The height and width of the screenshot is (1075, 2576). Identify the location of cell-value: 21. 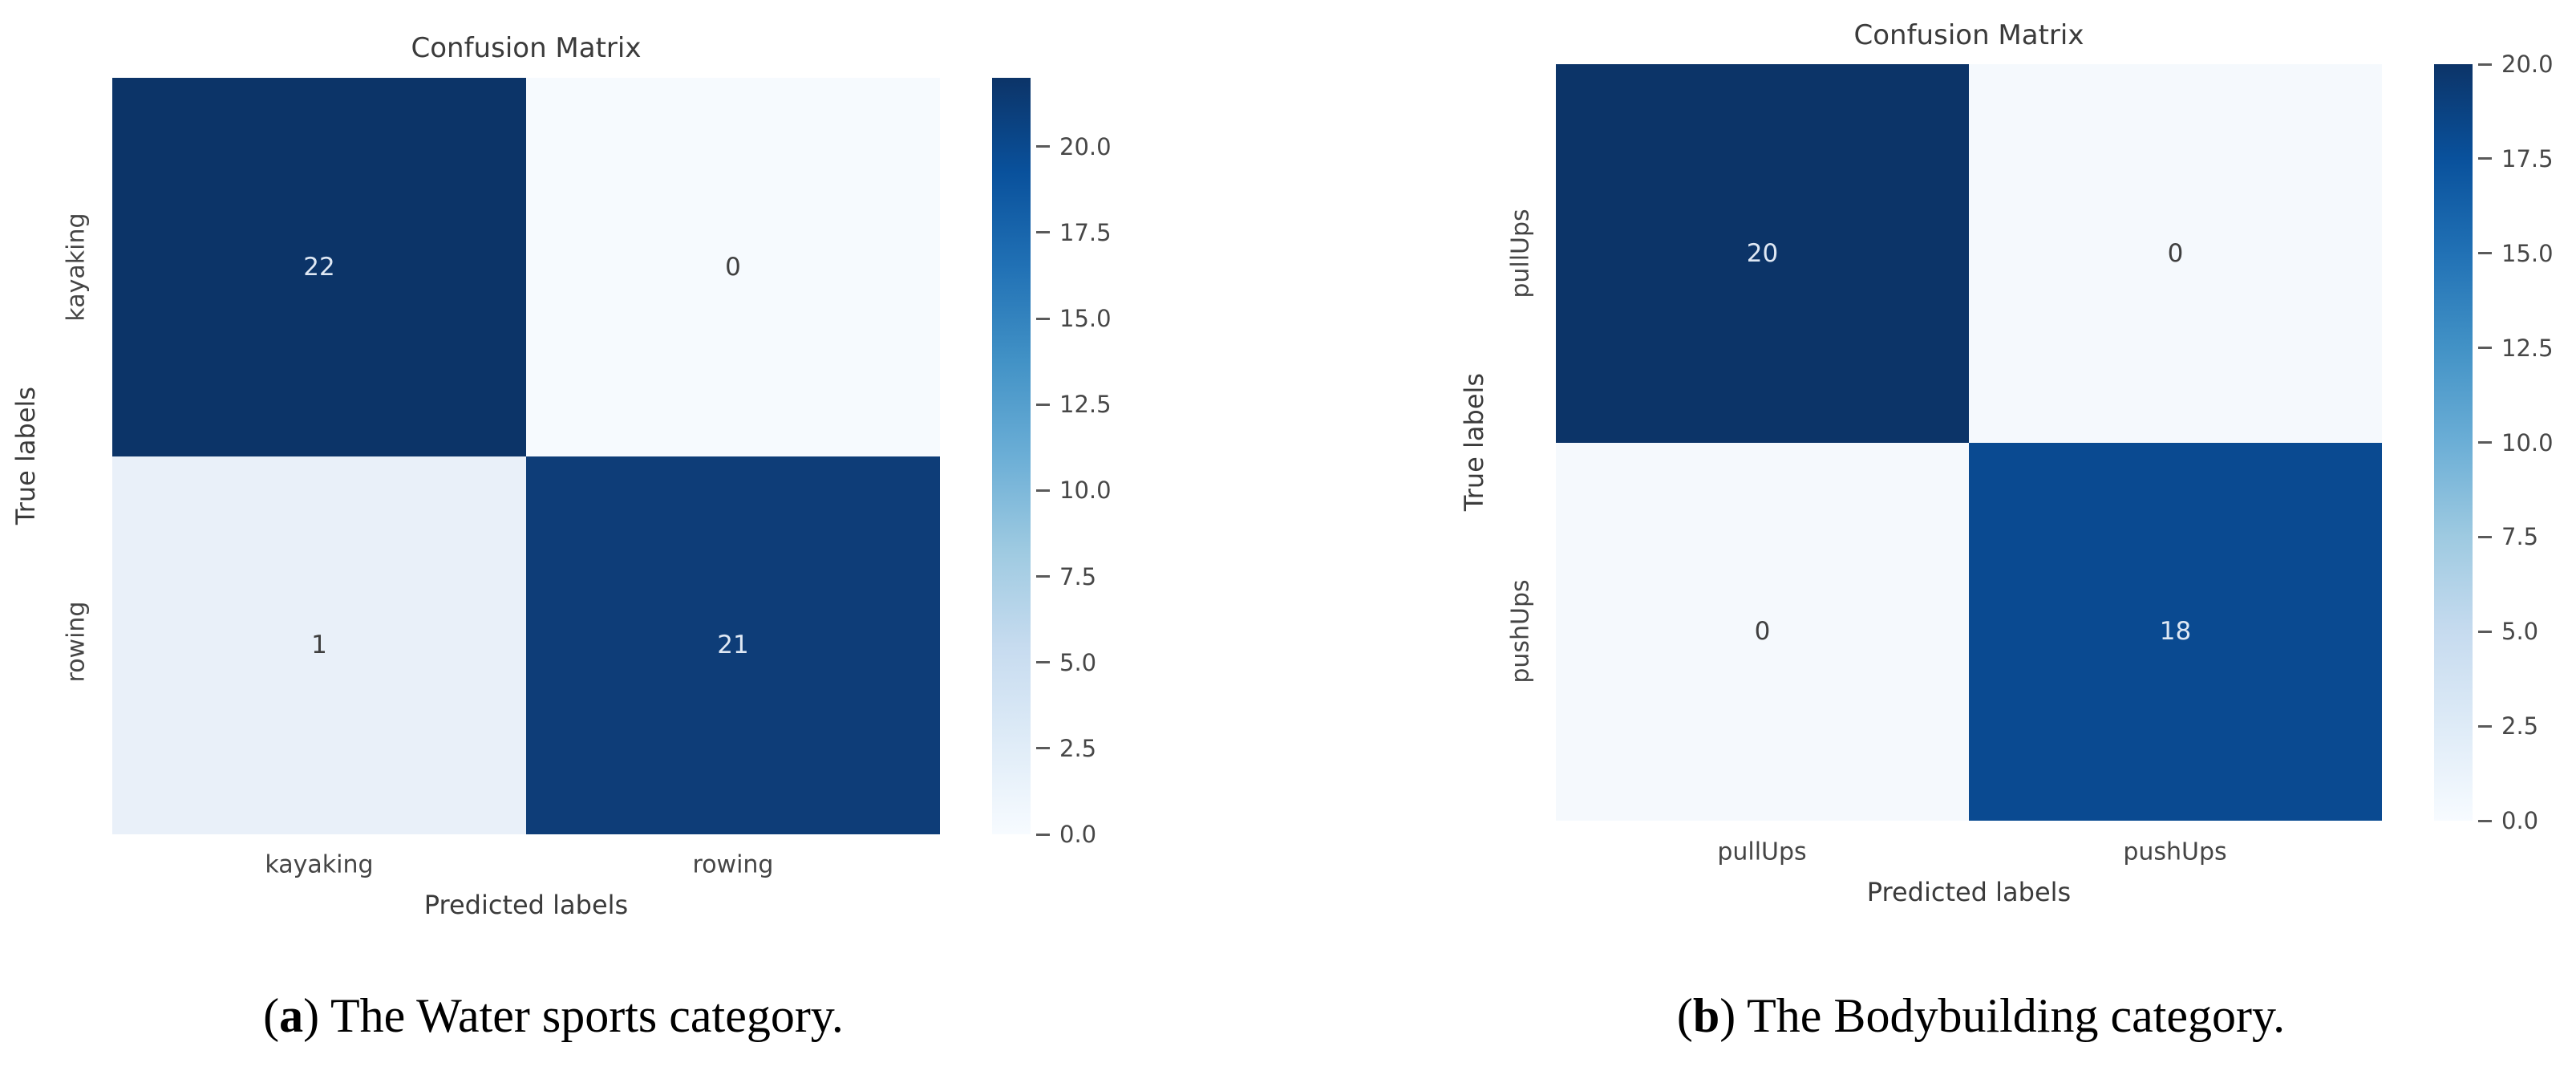
(733, 645).